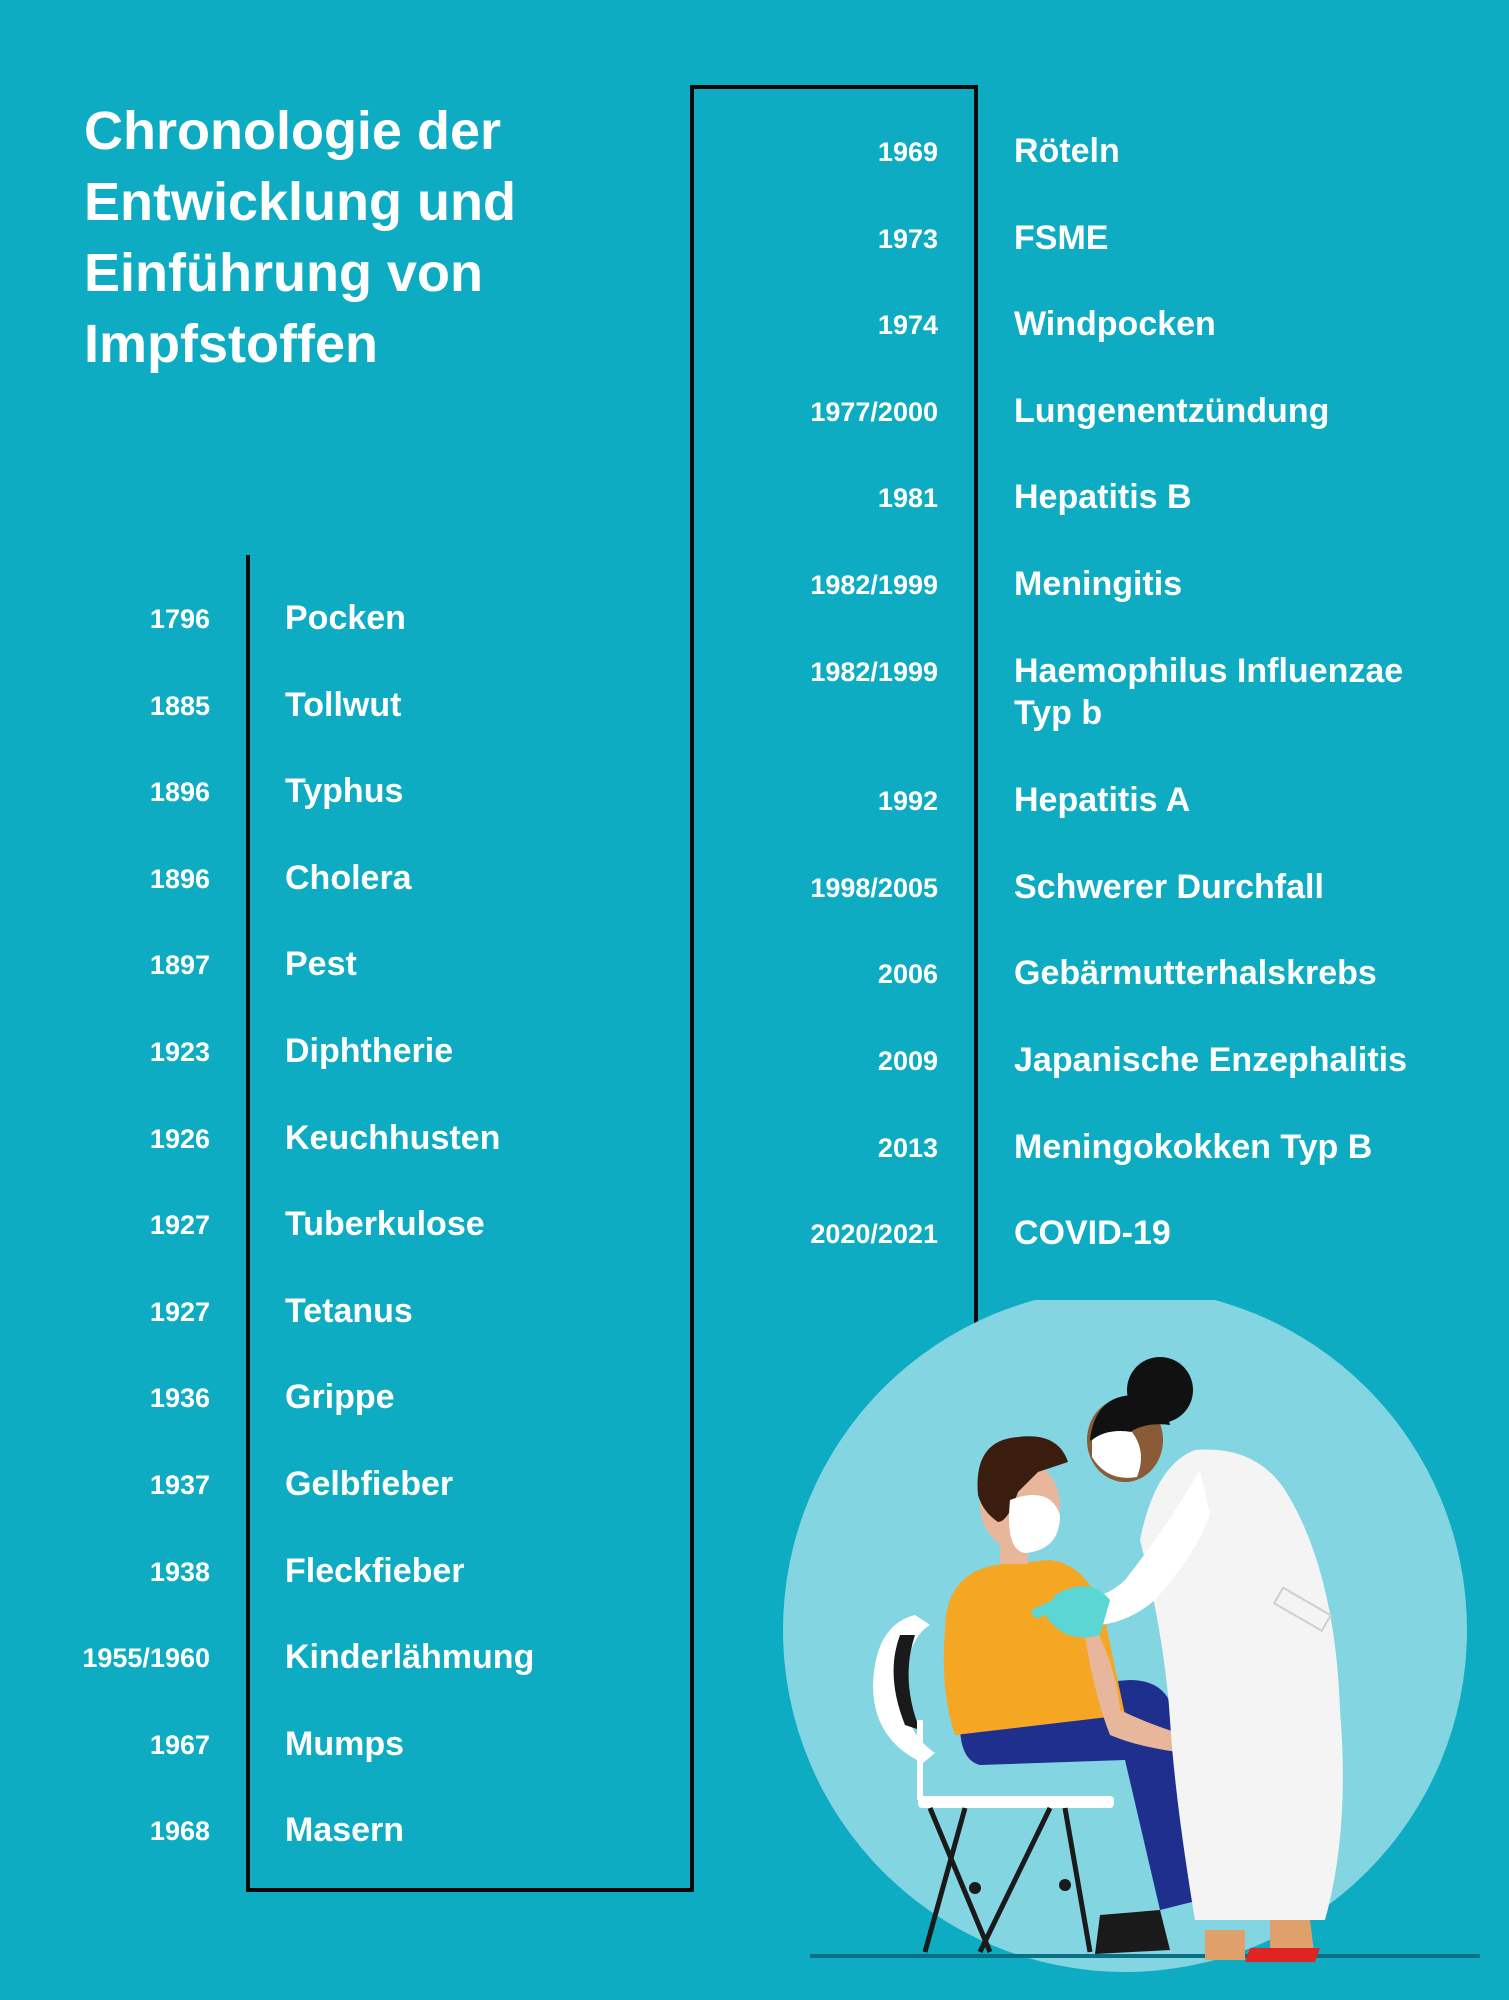 Image resolution: width=1509 pixels, height=2000 pixels. Describe the element at coordinates (1067, 151) in the screenshot. I see `timeline-disease: Röteln` at that location.